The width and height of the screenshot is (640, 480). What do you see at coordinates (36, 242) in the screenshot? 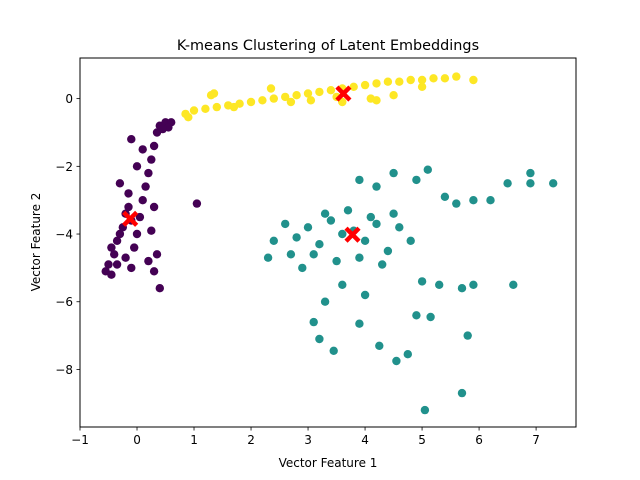
I see `y-axis-label: Vector Feature 2` at bounding box center [36, 242].